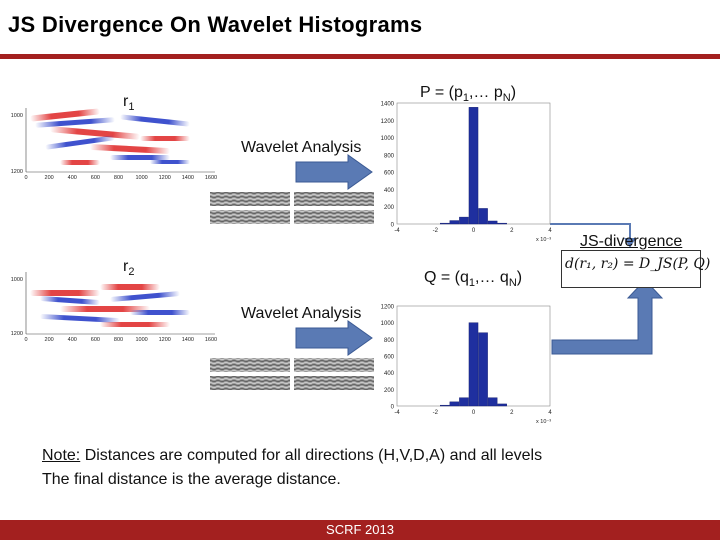 This screenshot has height=540, width=720. Describe the element at coordinates (301, 147) in the screenshot. I see `wavelet-analysis-label-1: Wavelet Analysis` at that location.